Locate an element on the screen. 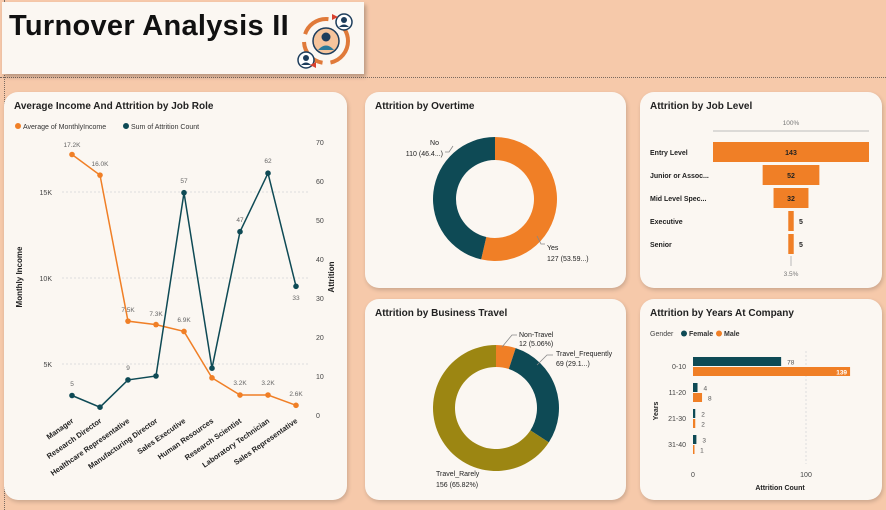 This screenshot has height=510, width=886. funnel-value-entry-level: 143 is located at coordinates (791, 153).